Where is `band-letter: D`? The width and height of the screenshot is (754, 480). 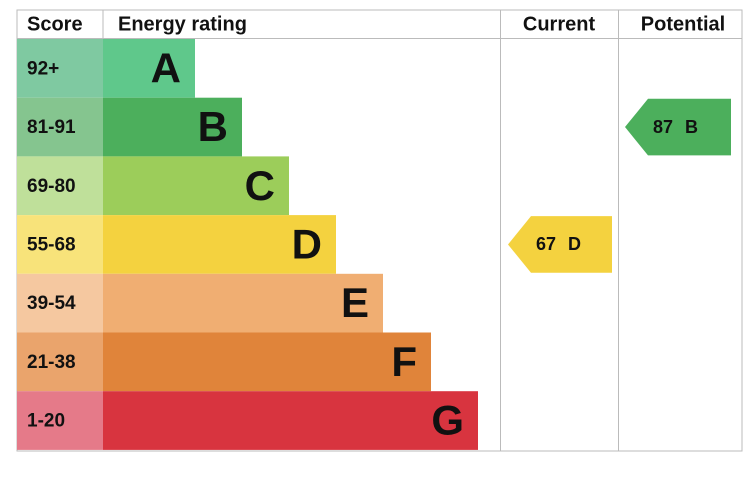 band-letter: D is located at coordinates (307, 244).